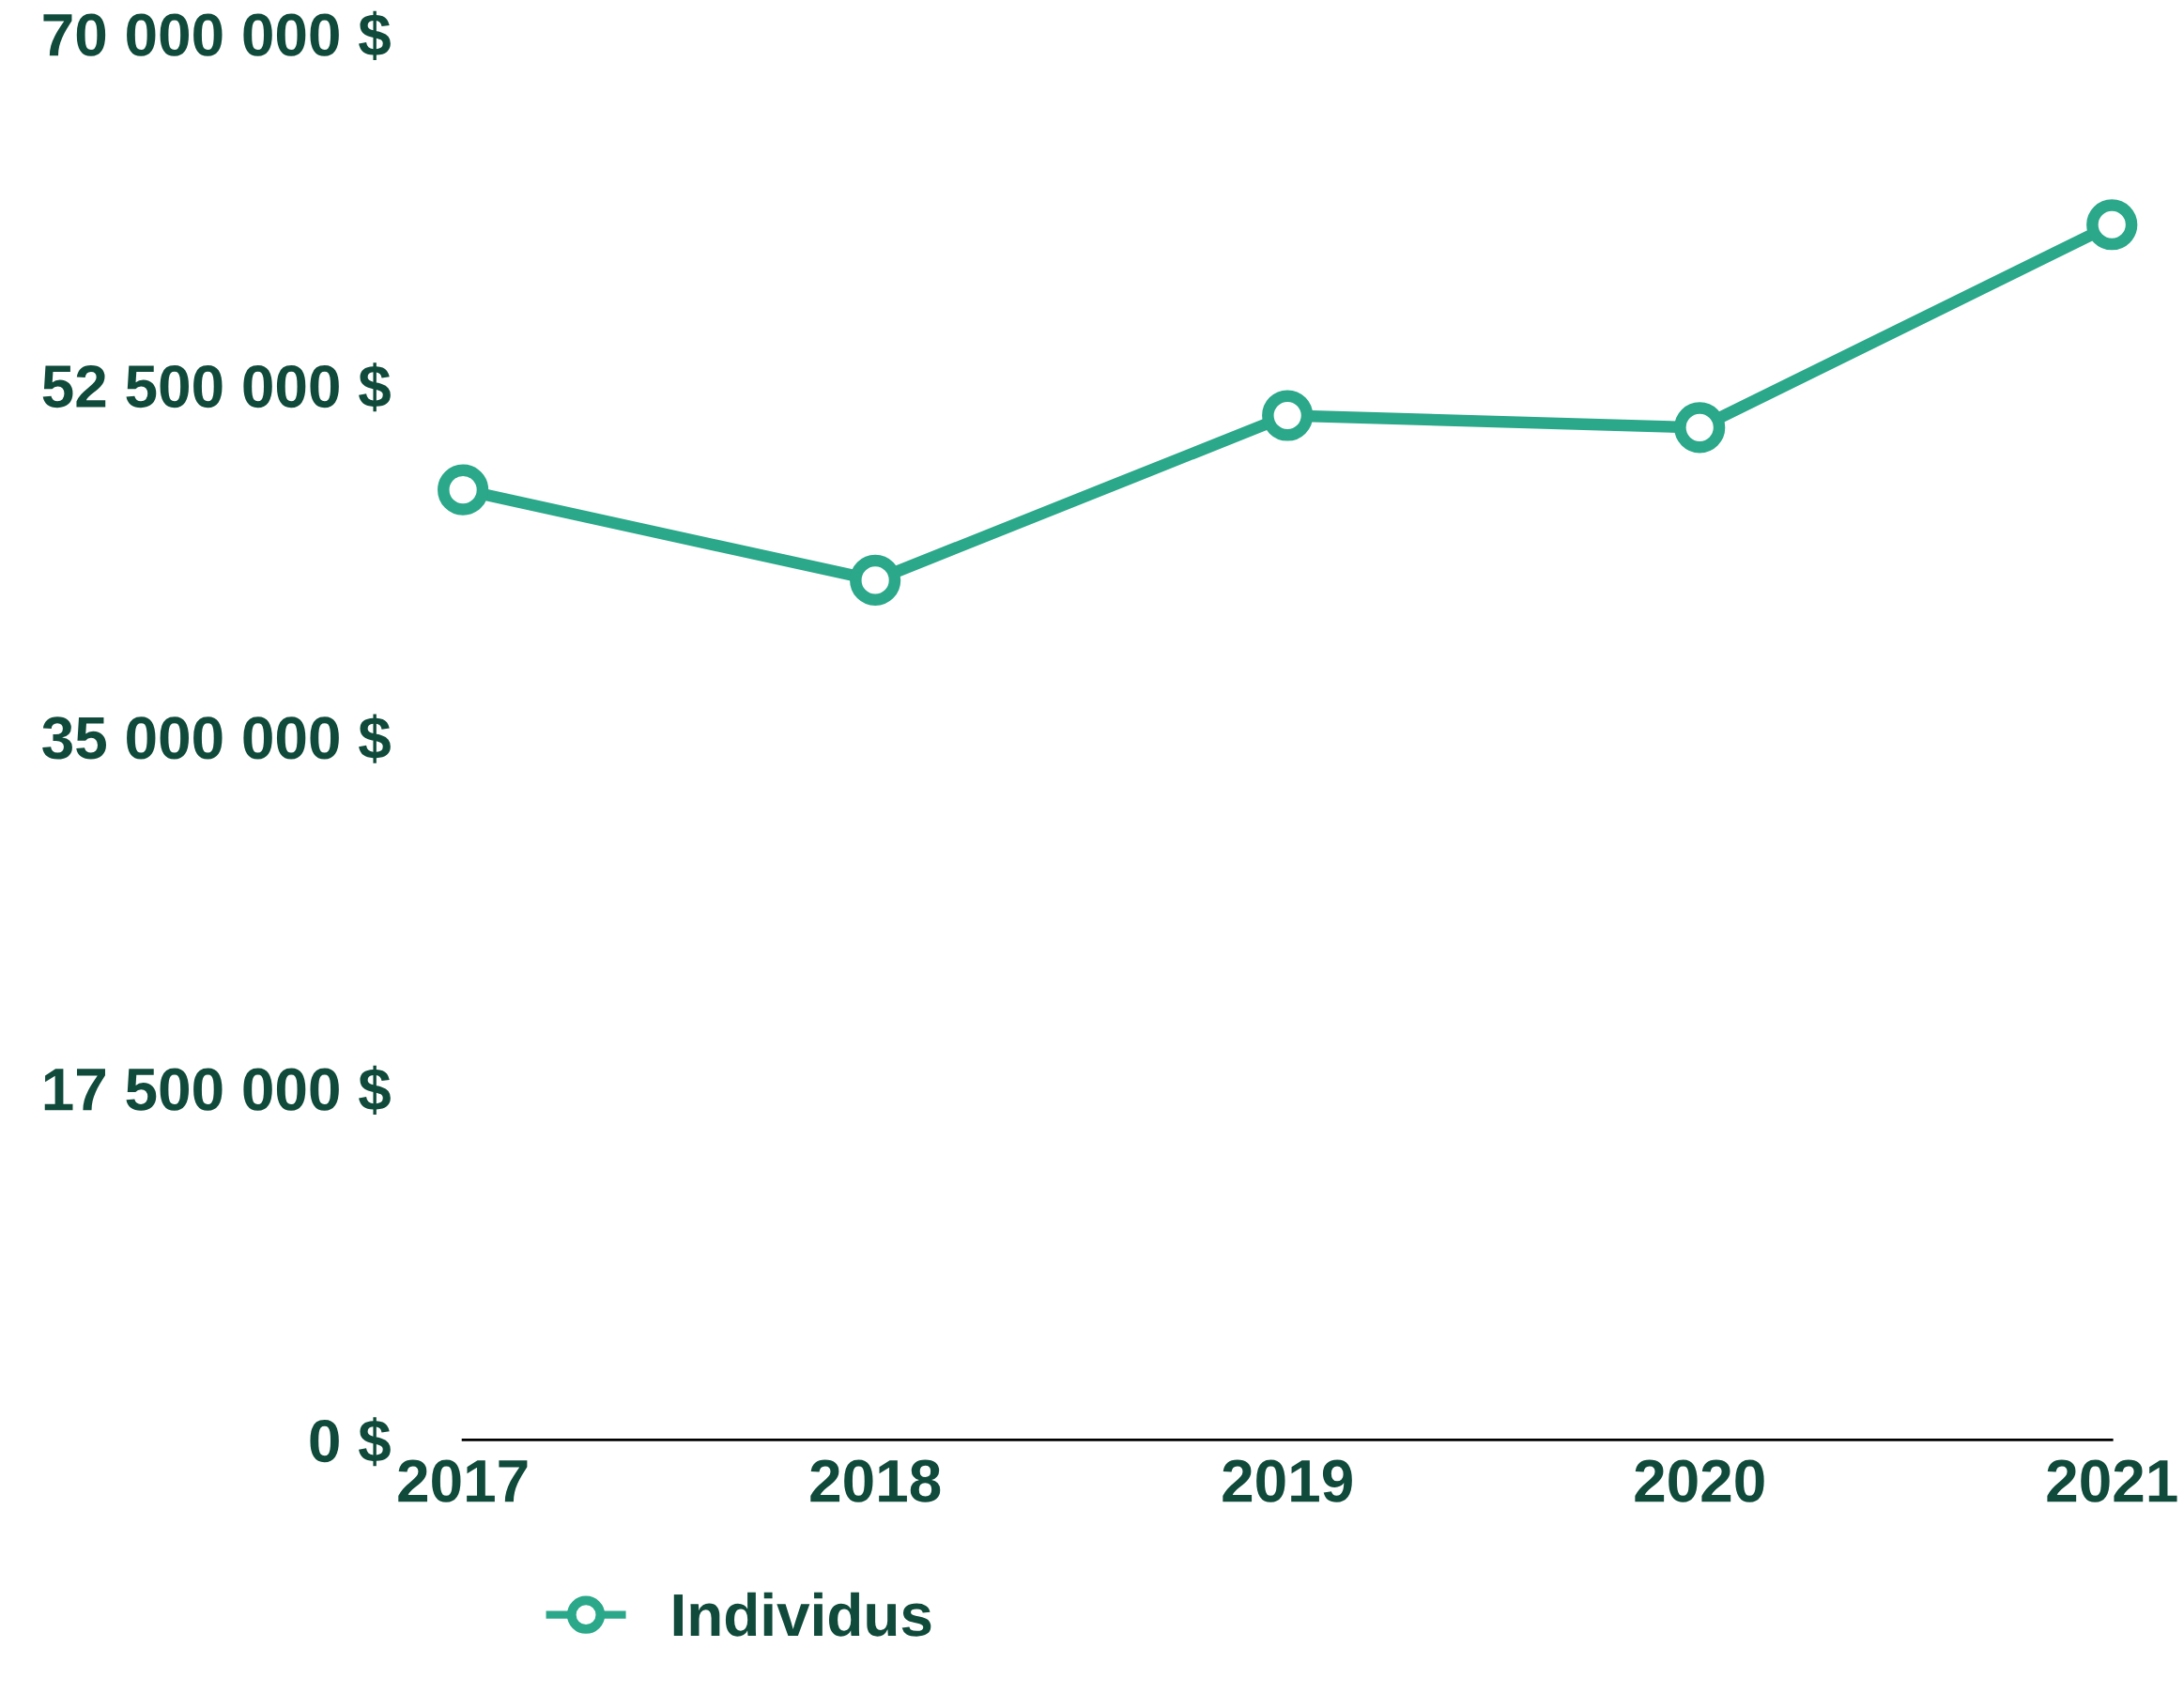 The height and width of the screenshot is (1694, 2184). Describe the element at coordinates (1699, 1480) in the screenshot. I see `x-tick-label: 2020` at that location.